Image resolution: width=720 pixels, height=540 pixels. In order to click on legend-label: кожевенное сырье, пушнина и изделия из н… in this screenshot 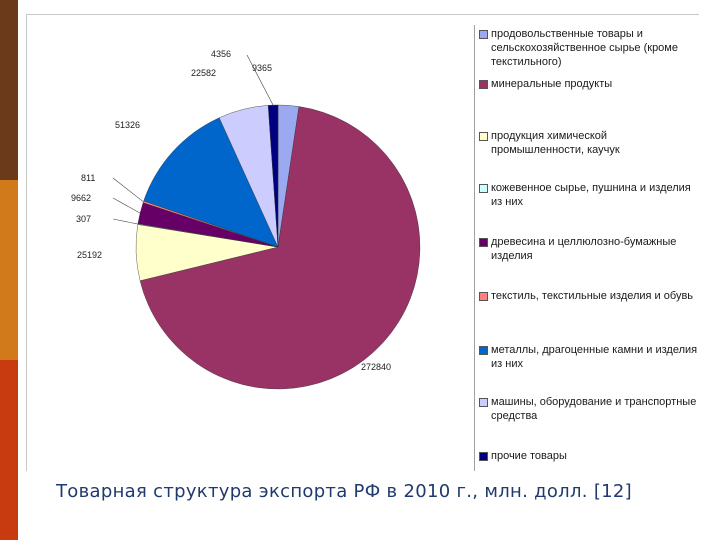, I will do `click(591, 195)`.